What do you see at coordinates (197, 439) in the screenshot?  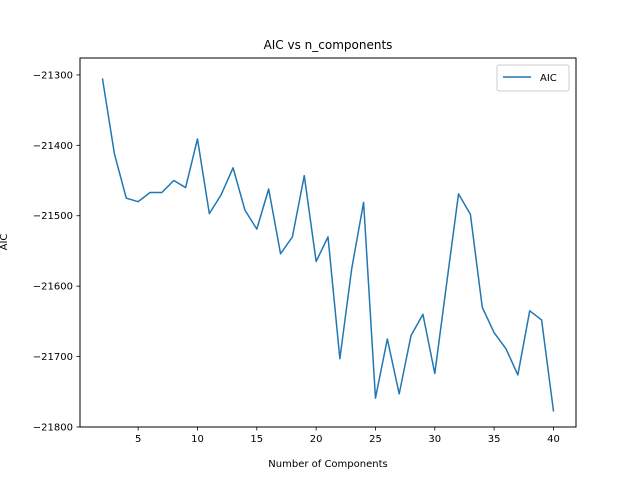 I see `x-tick-label: 10` at bounding box center [197, 439].